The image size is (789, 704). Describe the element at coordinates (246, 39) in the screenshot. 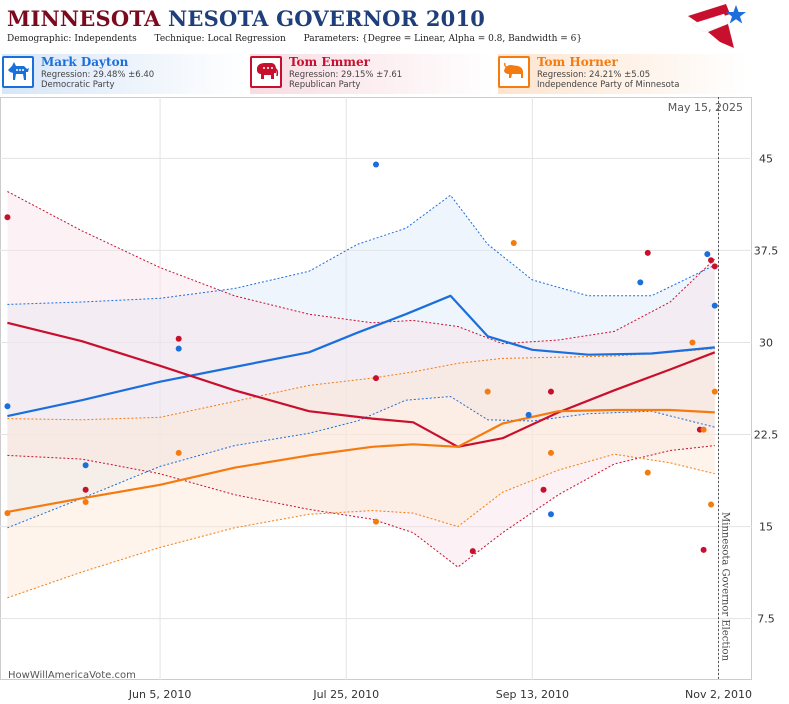

I see `technique-value: Local Regression` at that location.